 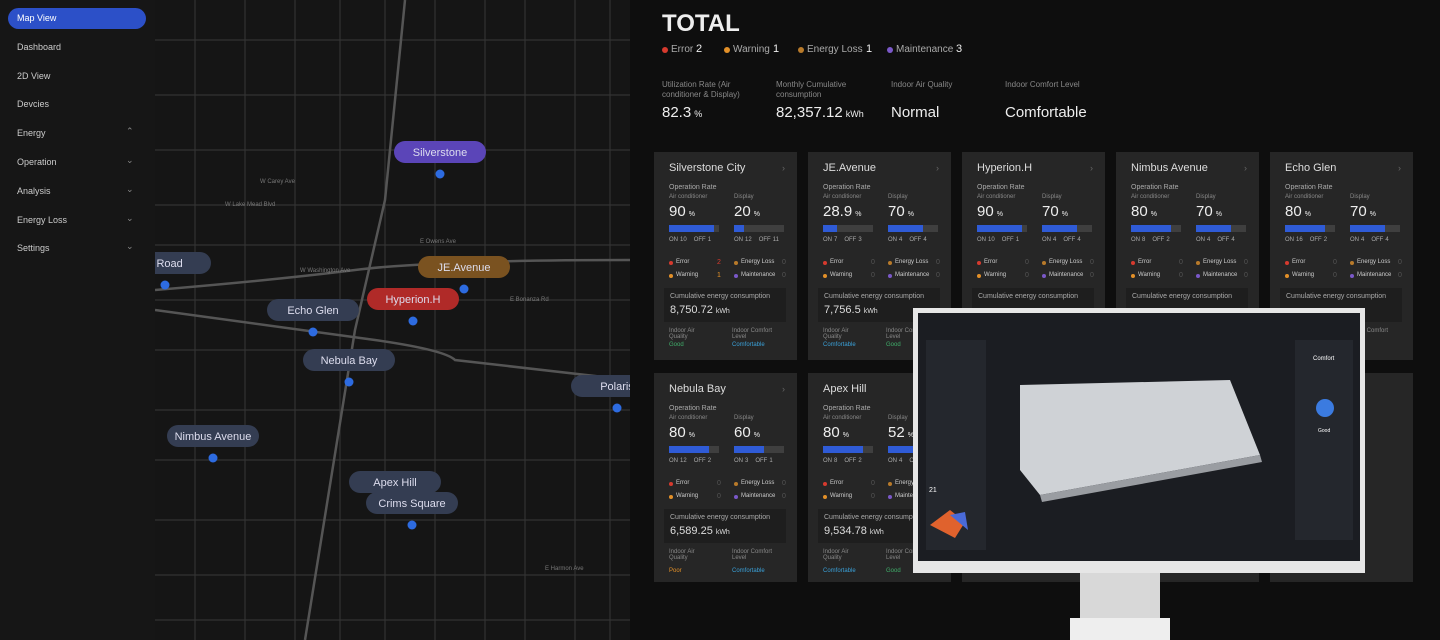 What do you see at coordinates (693, 187) in the screenshot?
I see `operation-label: Operation Rate` at bounding box center [693, 187].